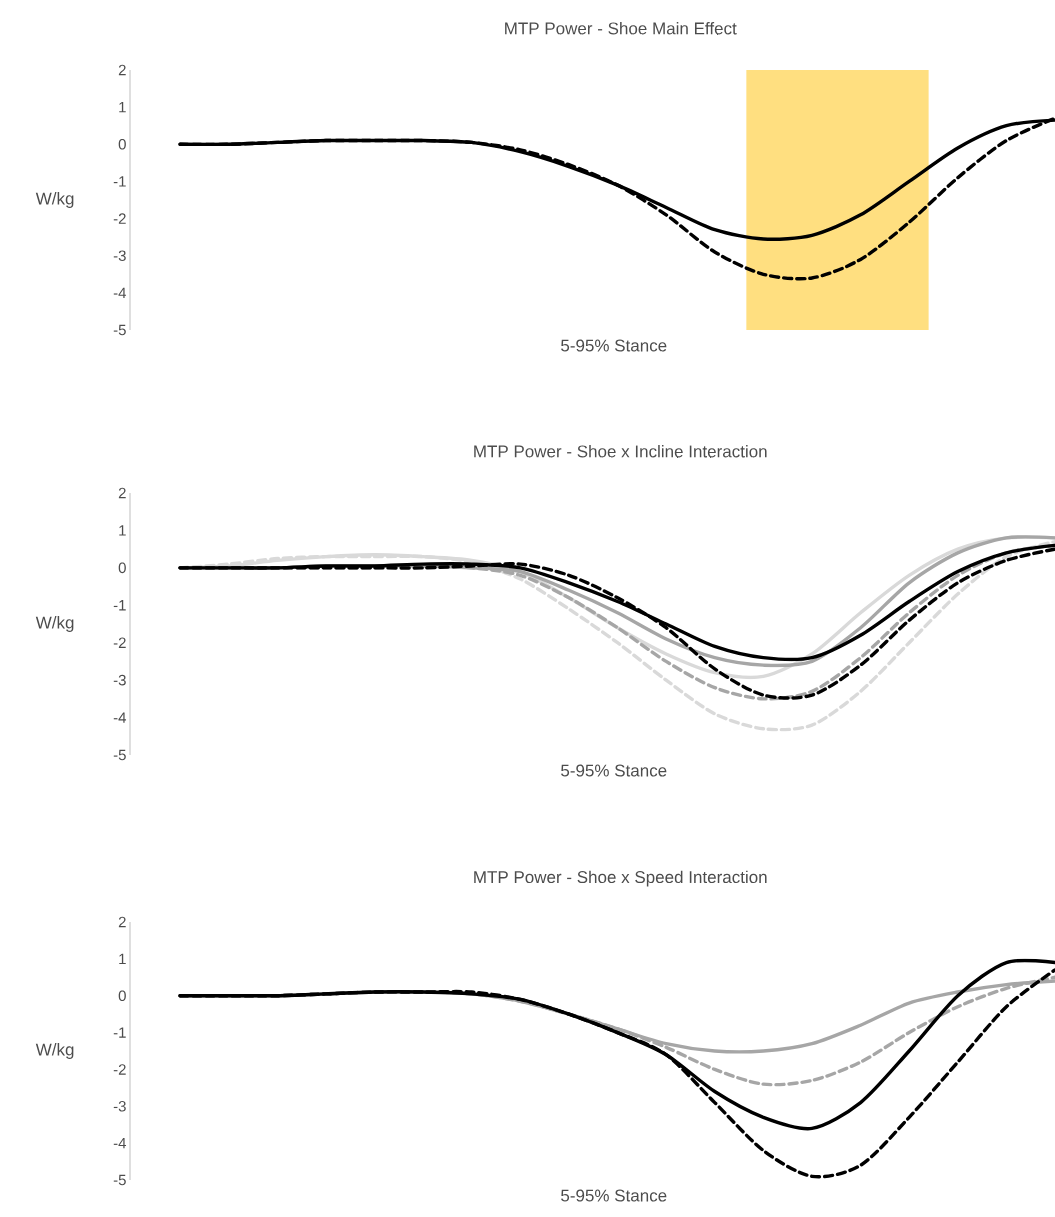  I want to click on chart-title: MTP Power - Shoe x Speed Interaction, so click(620, 878).